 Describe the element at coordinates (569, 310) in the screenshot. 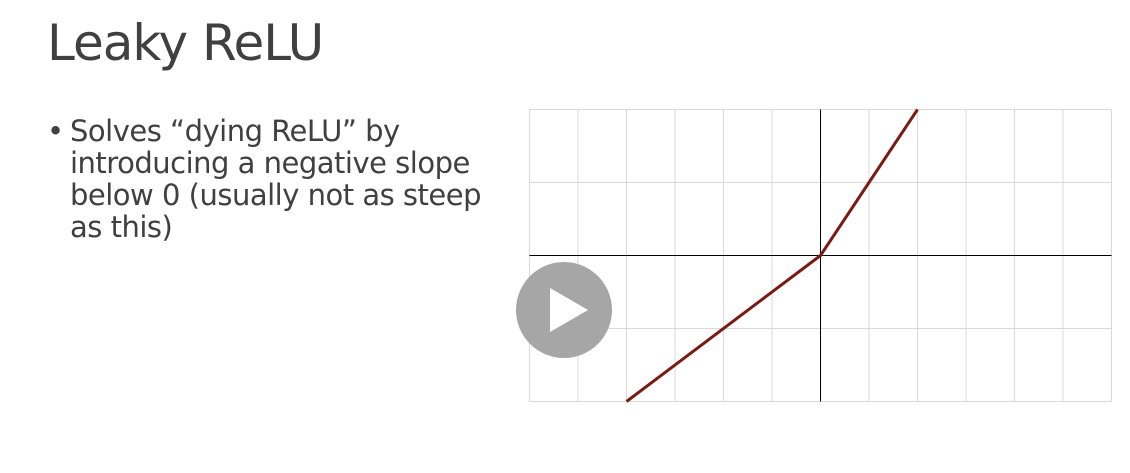

I see `play-icon` at that location.